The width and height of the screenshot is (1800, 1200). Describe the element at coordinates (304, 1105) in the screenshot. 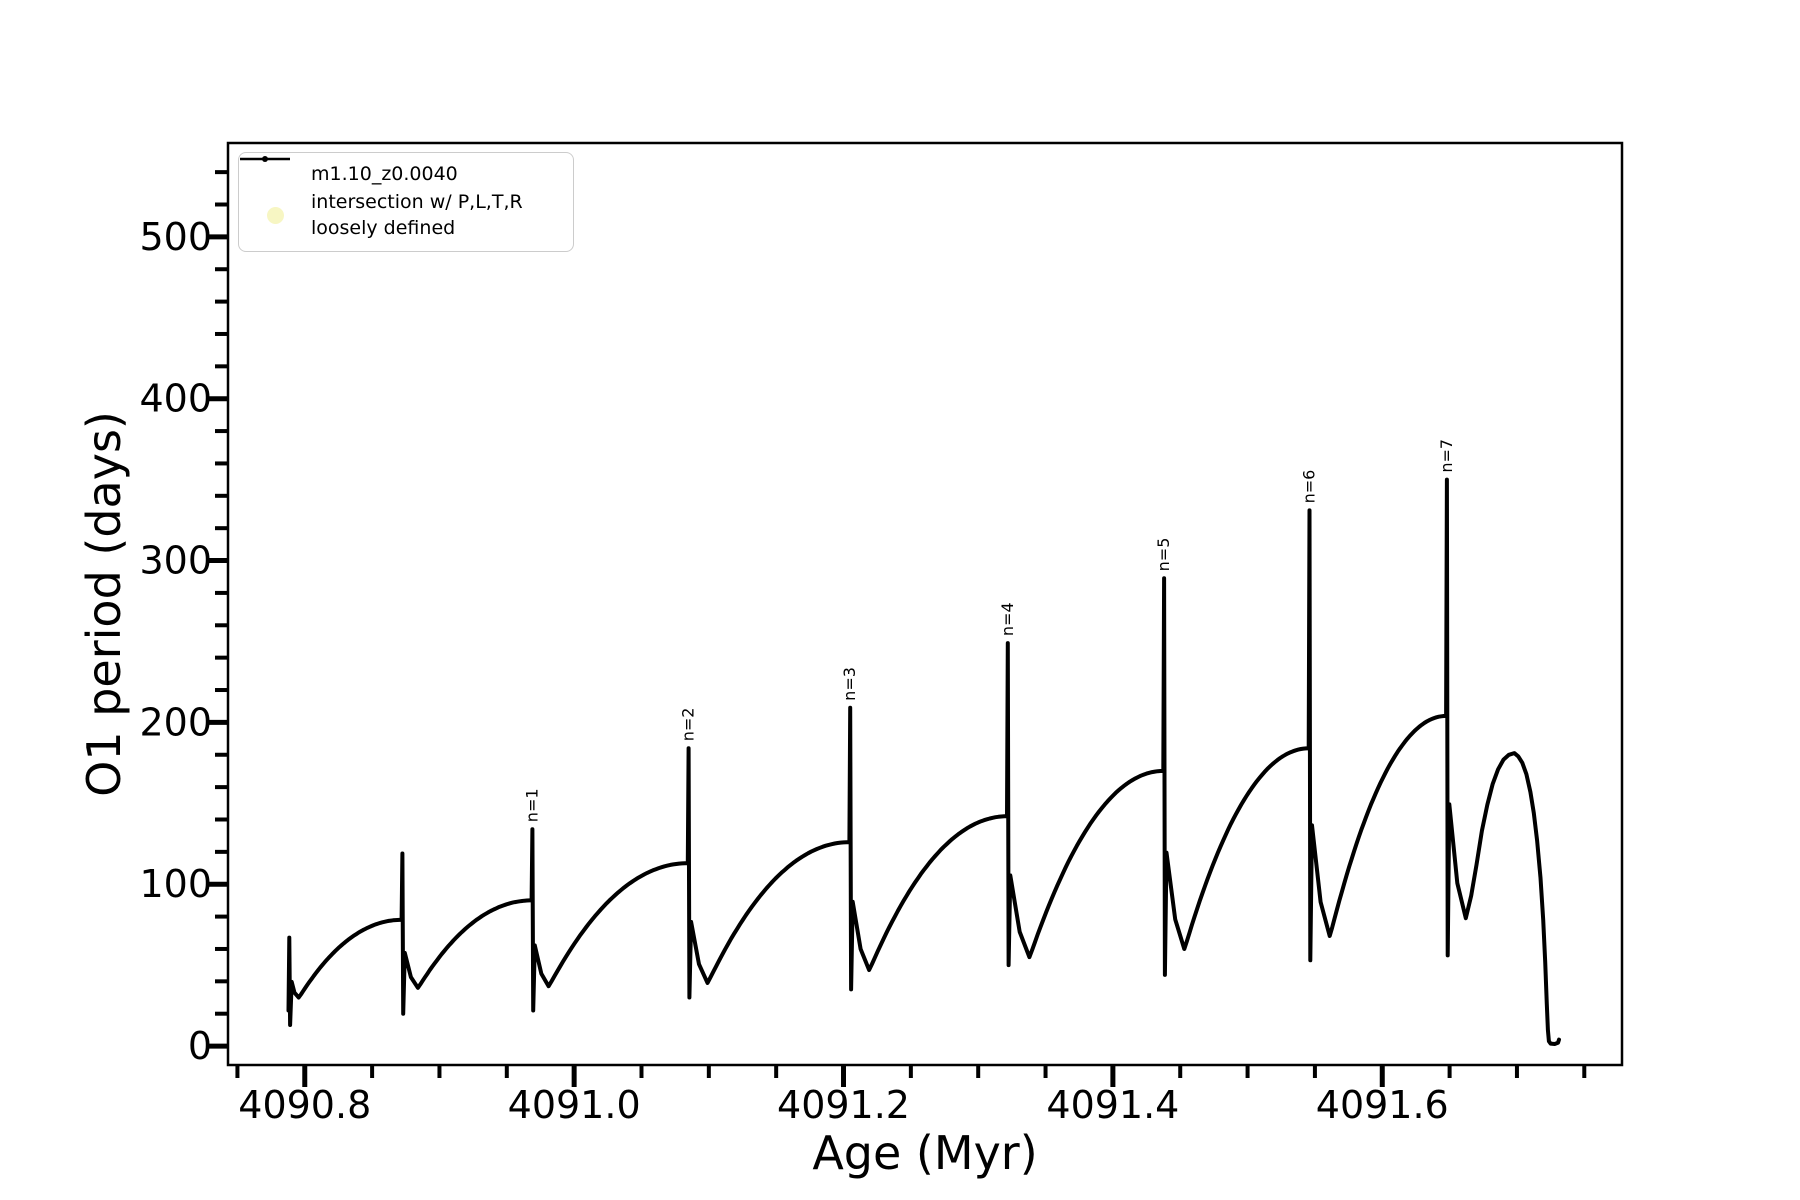

I see `x-tick-label: 4090.8` at that location.